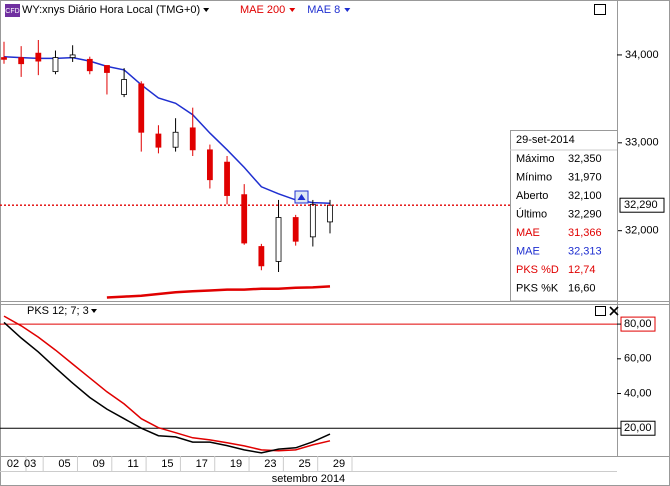 This screenshot has height=486, width=670. I want to click on x-axis-label: setembro 2014, so click(308, 479).